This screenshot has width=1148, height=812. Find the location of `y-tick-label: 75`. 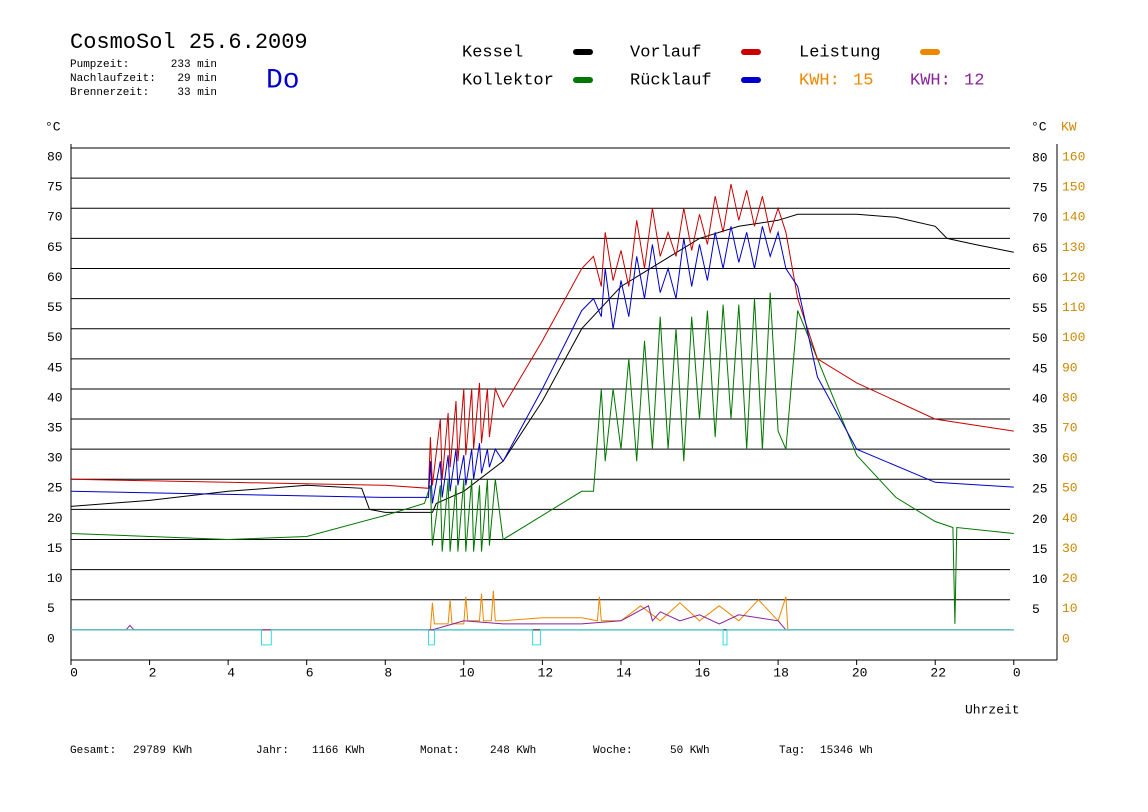

y-tick-label: 75 is located at coordinates (55, 187).